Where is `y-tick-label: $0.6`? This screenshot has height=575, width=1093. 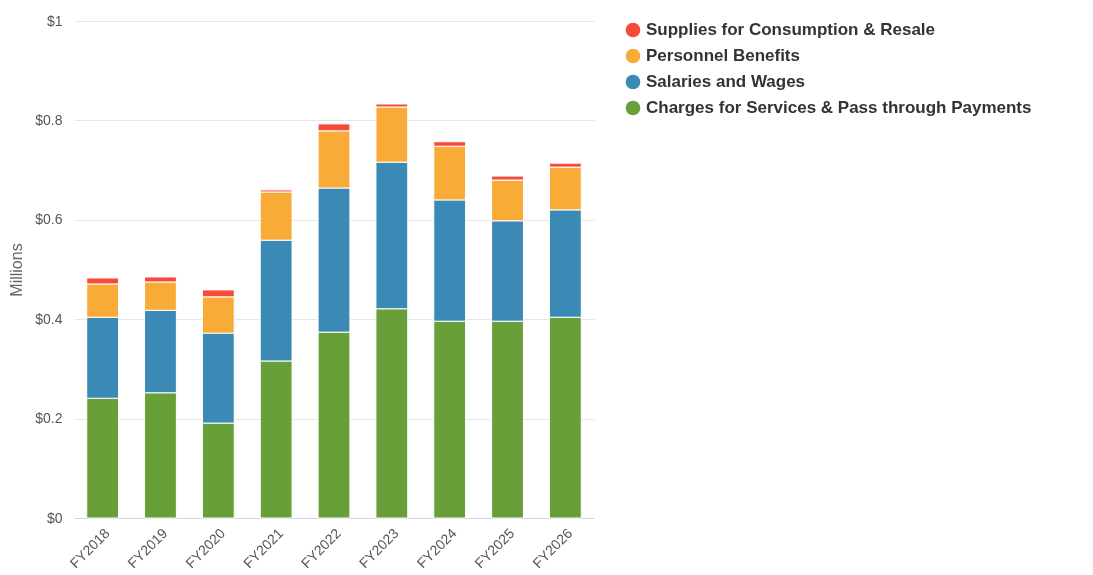
y-tick-label: $0.6 is located at coordinates (49, 219).